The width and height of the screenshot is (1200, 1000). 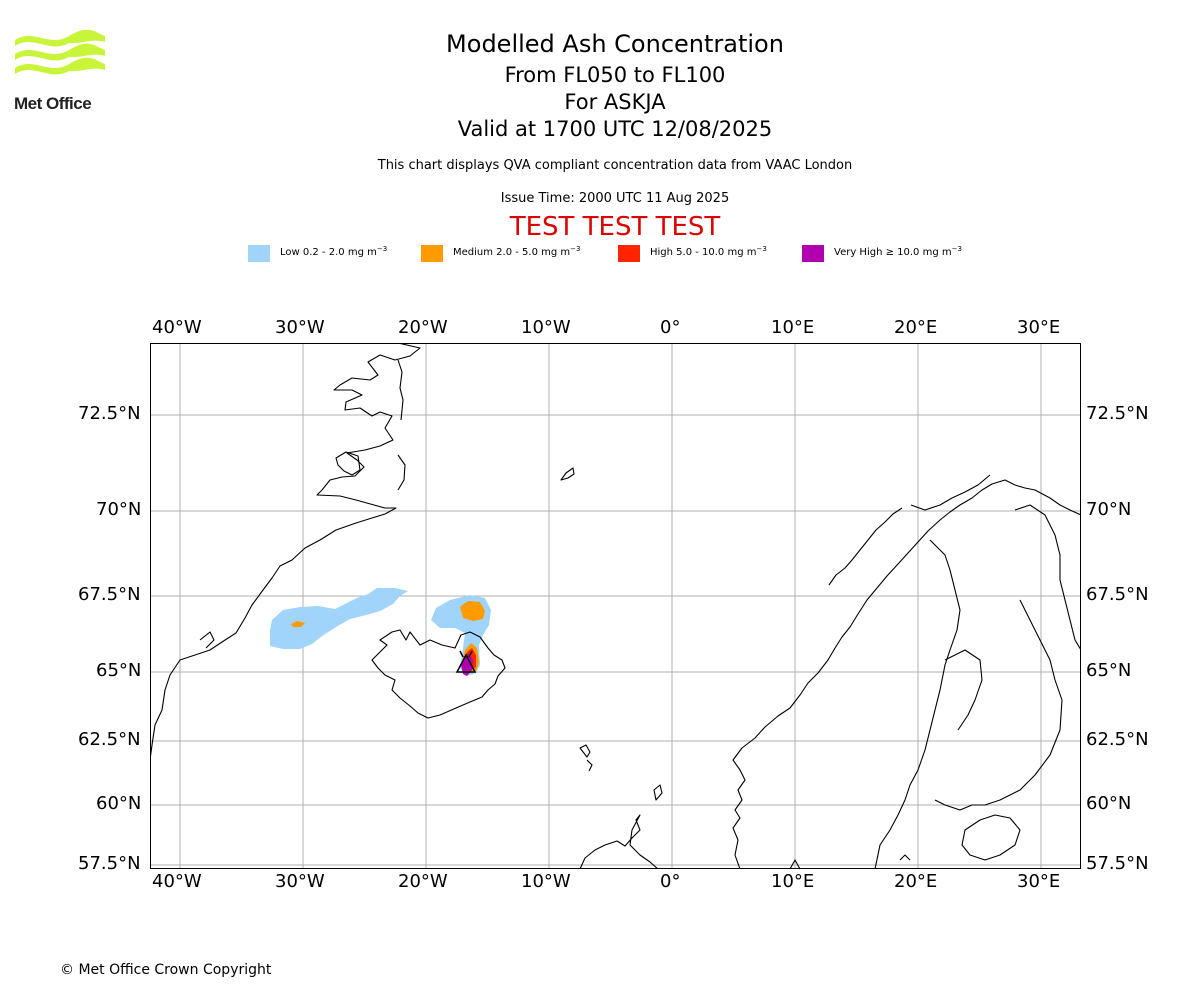 I want to click on lon-tick-bottom-10e: 10°E, so click(x=793, y=881).